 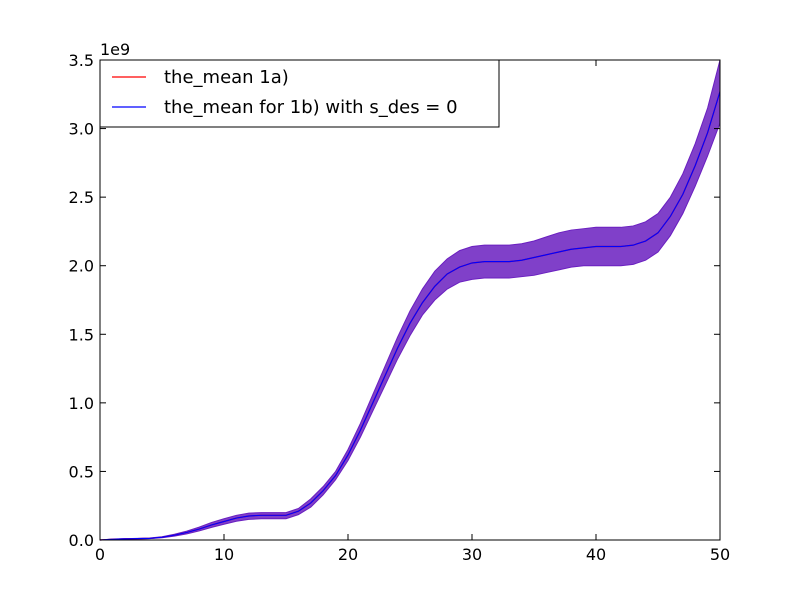 What do you see at coordinates (596, 554) in the screenshot?
I see `x-tick-label: 40` at bounding box center [596, 554].